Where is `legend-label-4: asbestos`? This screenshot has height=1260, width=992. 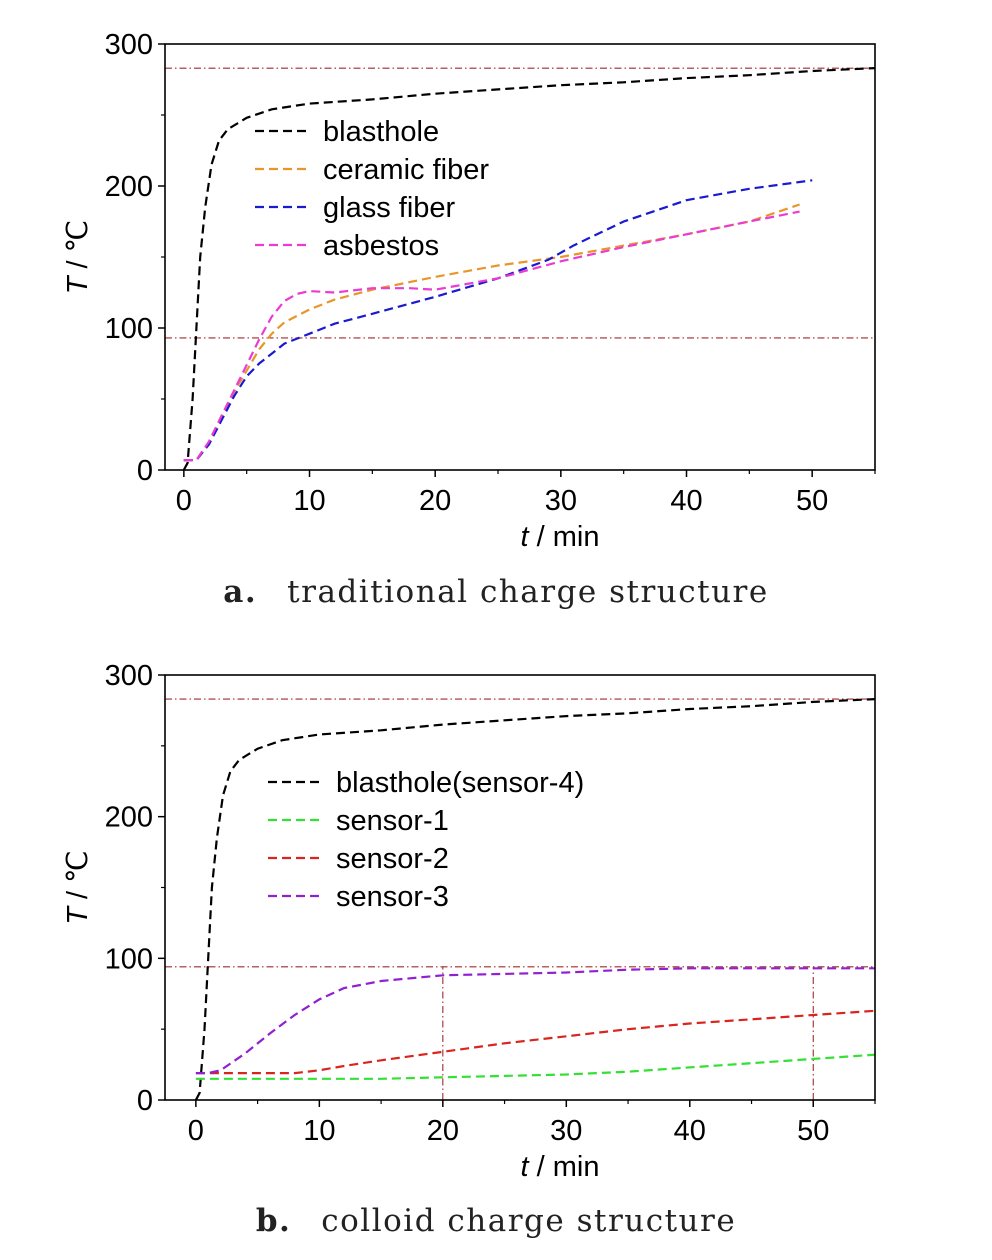 legend-label-4: asbestos is located at coordinates (381, 246).